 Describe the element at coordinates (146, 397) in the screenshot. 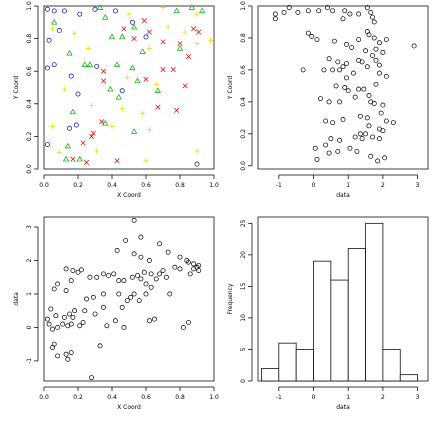

I see `x-tick-label: 0.6` at that location.